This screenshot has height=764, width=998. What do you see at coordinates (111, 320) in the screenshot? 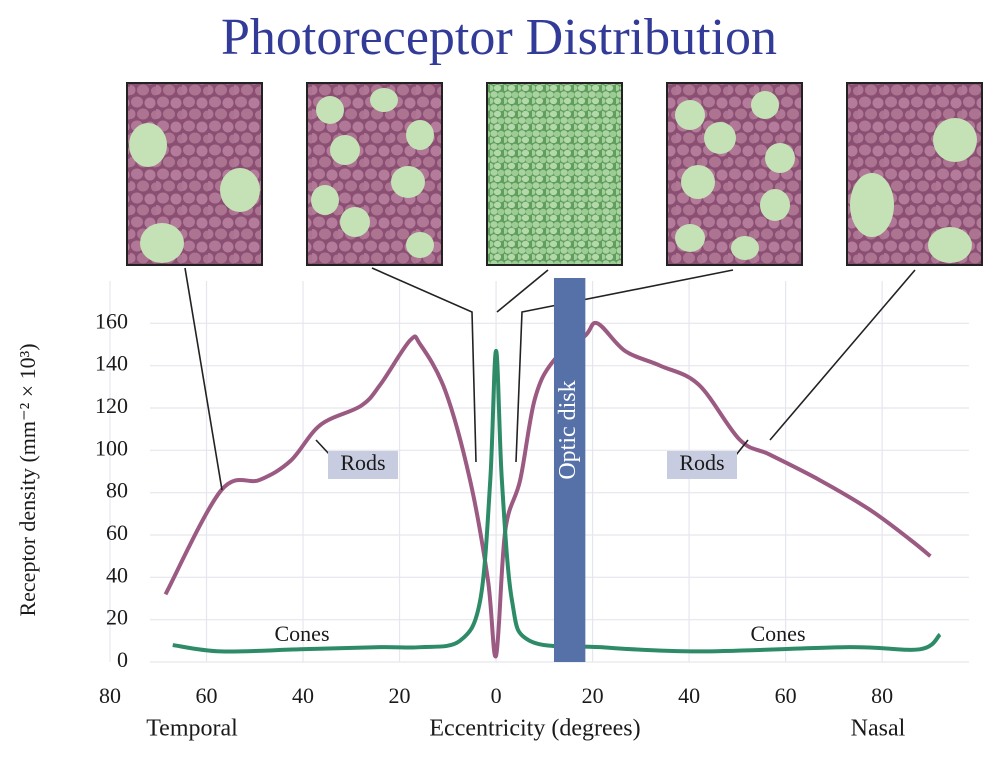
I see `y-tick-label: 160` at bounding box center [111, 320].